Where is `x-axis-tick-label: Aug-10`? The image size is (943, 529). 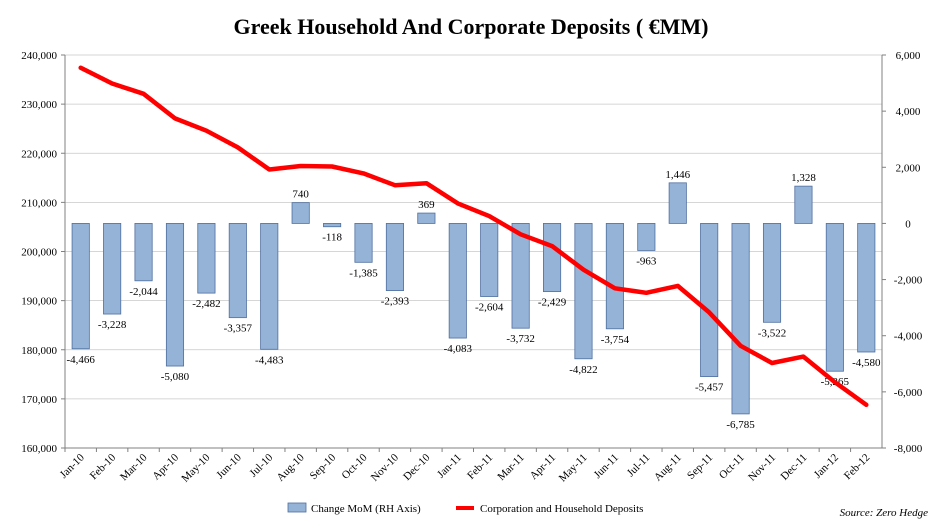 x-axis-tick-label: Aug-10 is located at coordinates (291, 467).